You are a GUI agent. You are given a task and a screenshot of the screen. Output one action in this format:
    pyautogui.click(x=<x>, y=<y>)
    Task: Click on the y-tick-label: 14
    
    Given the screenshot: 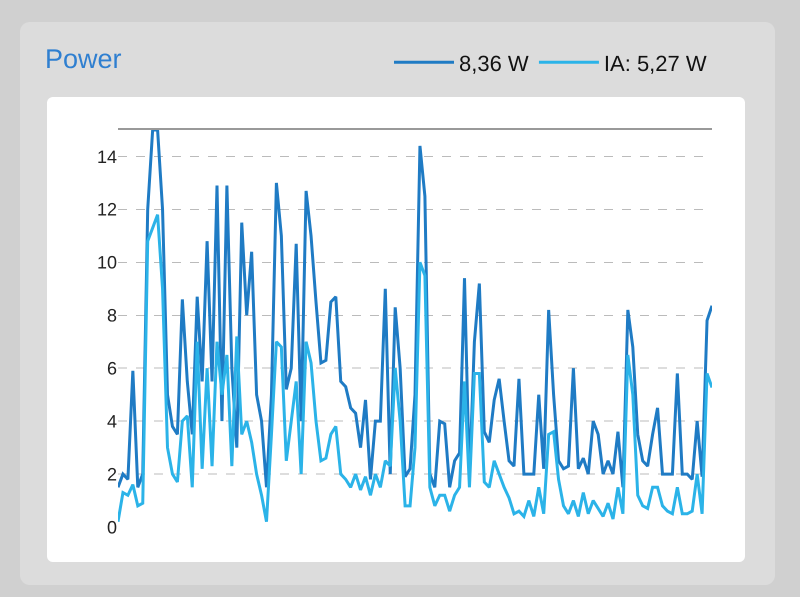 What is the action you would take?
    pyautogui.click(x=106, y=156)
    